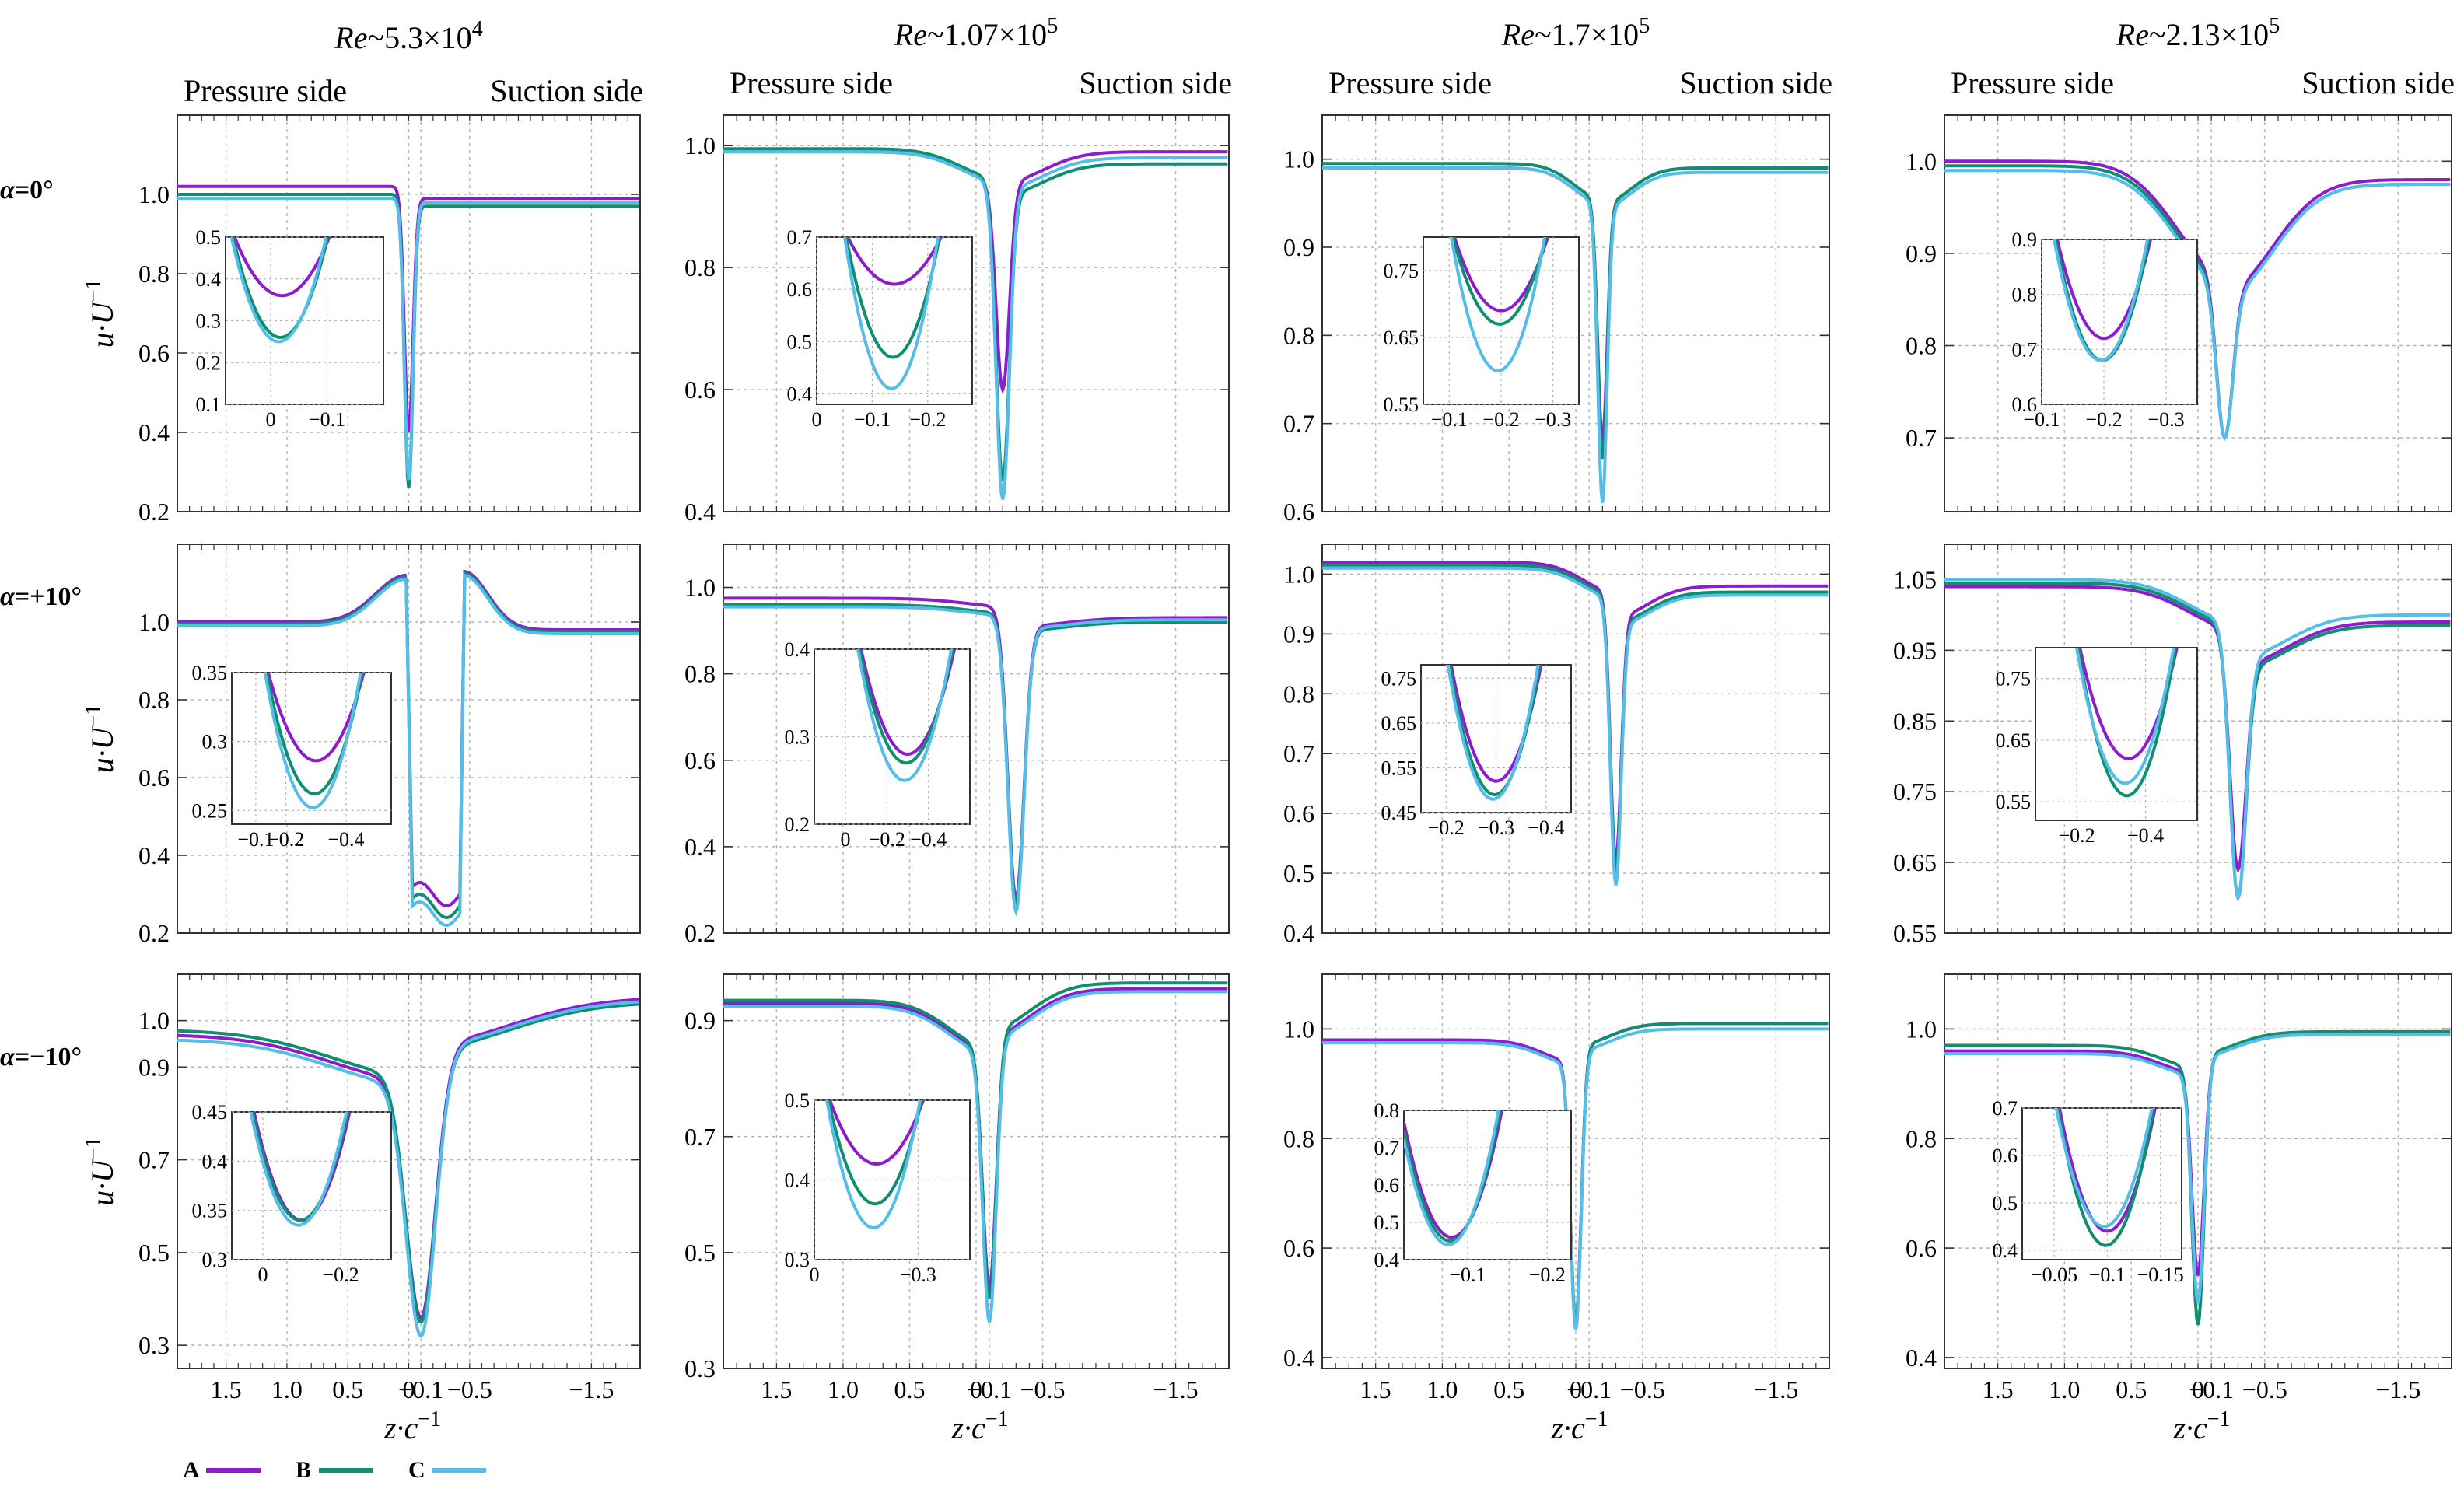  Describe the element at coordinates (35, 190) in the screenshot. I see `alpha-value: =0°` at that location.